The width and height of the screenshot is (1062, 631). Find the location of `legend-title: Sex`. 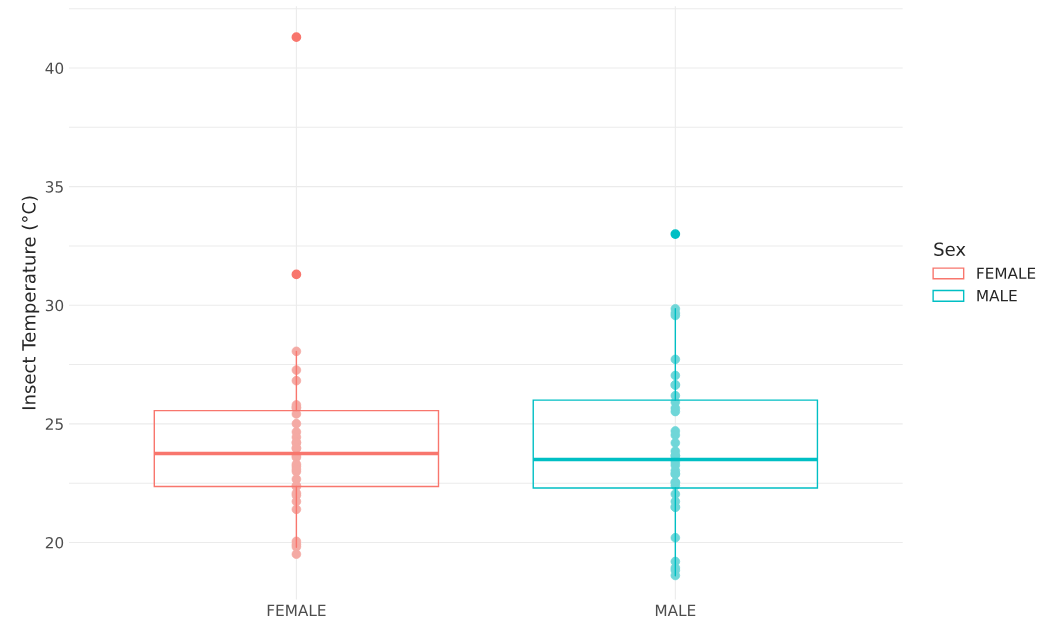

legend-title: Sex is located at coordinates (950, 249).